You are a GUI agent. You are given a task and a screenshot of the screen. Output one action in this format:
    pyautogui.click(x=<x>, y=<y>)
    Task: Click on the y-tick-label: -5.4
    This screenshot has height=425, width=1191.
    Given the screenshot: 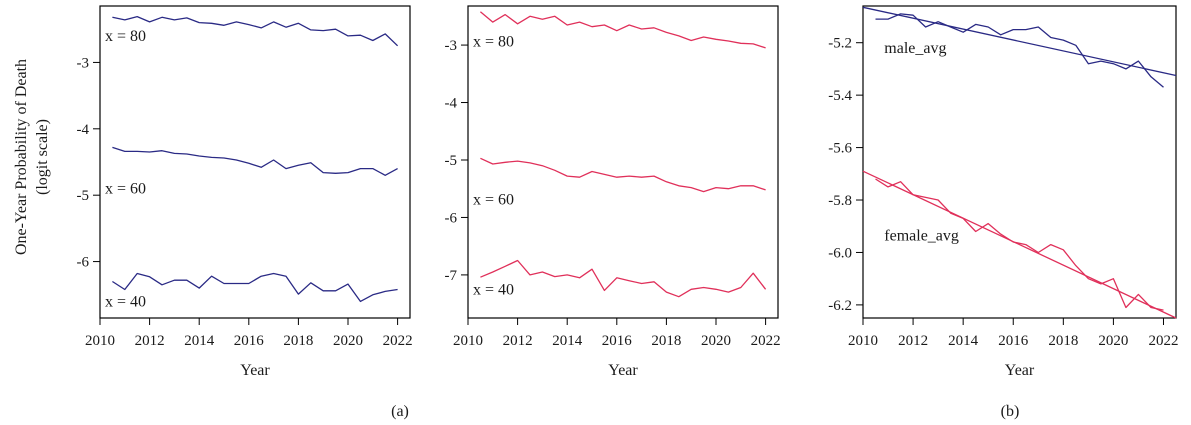 What is the action you would take?
    pyautogui.click(x=840, y=96)
    